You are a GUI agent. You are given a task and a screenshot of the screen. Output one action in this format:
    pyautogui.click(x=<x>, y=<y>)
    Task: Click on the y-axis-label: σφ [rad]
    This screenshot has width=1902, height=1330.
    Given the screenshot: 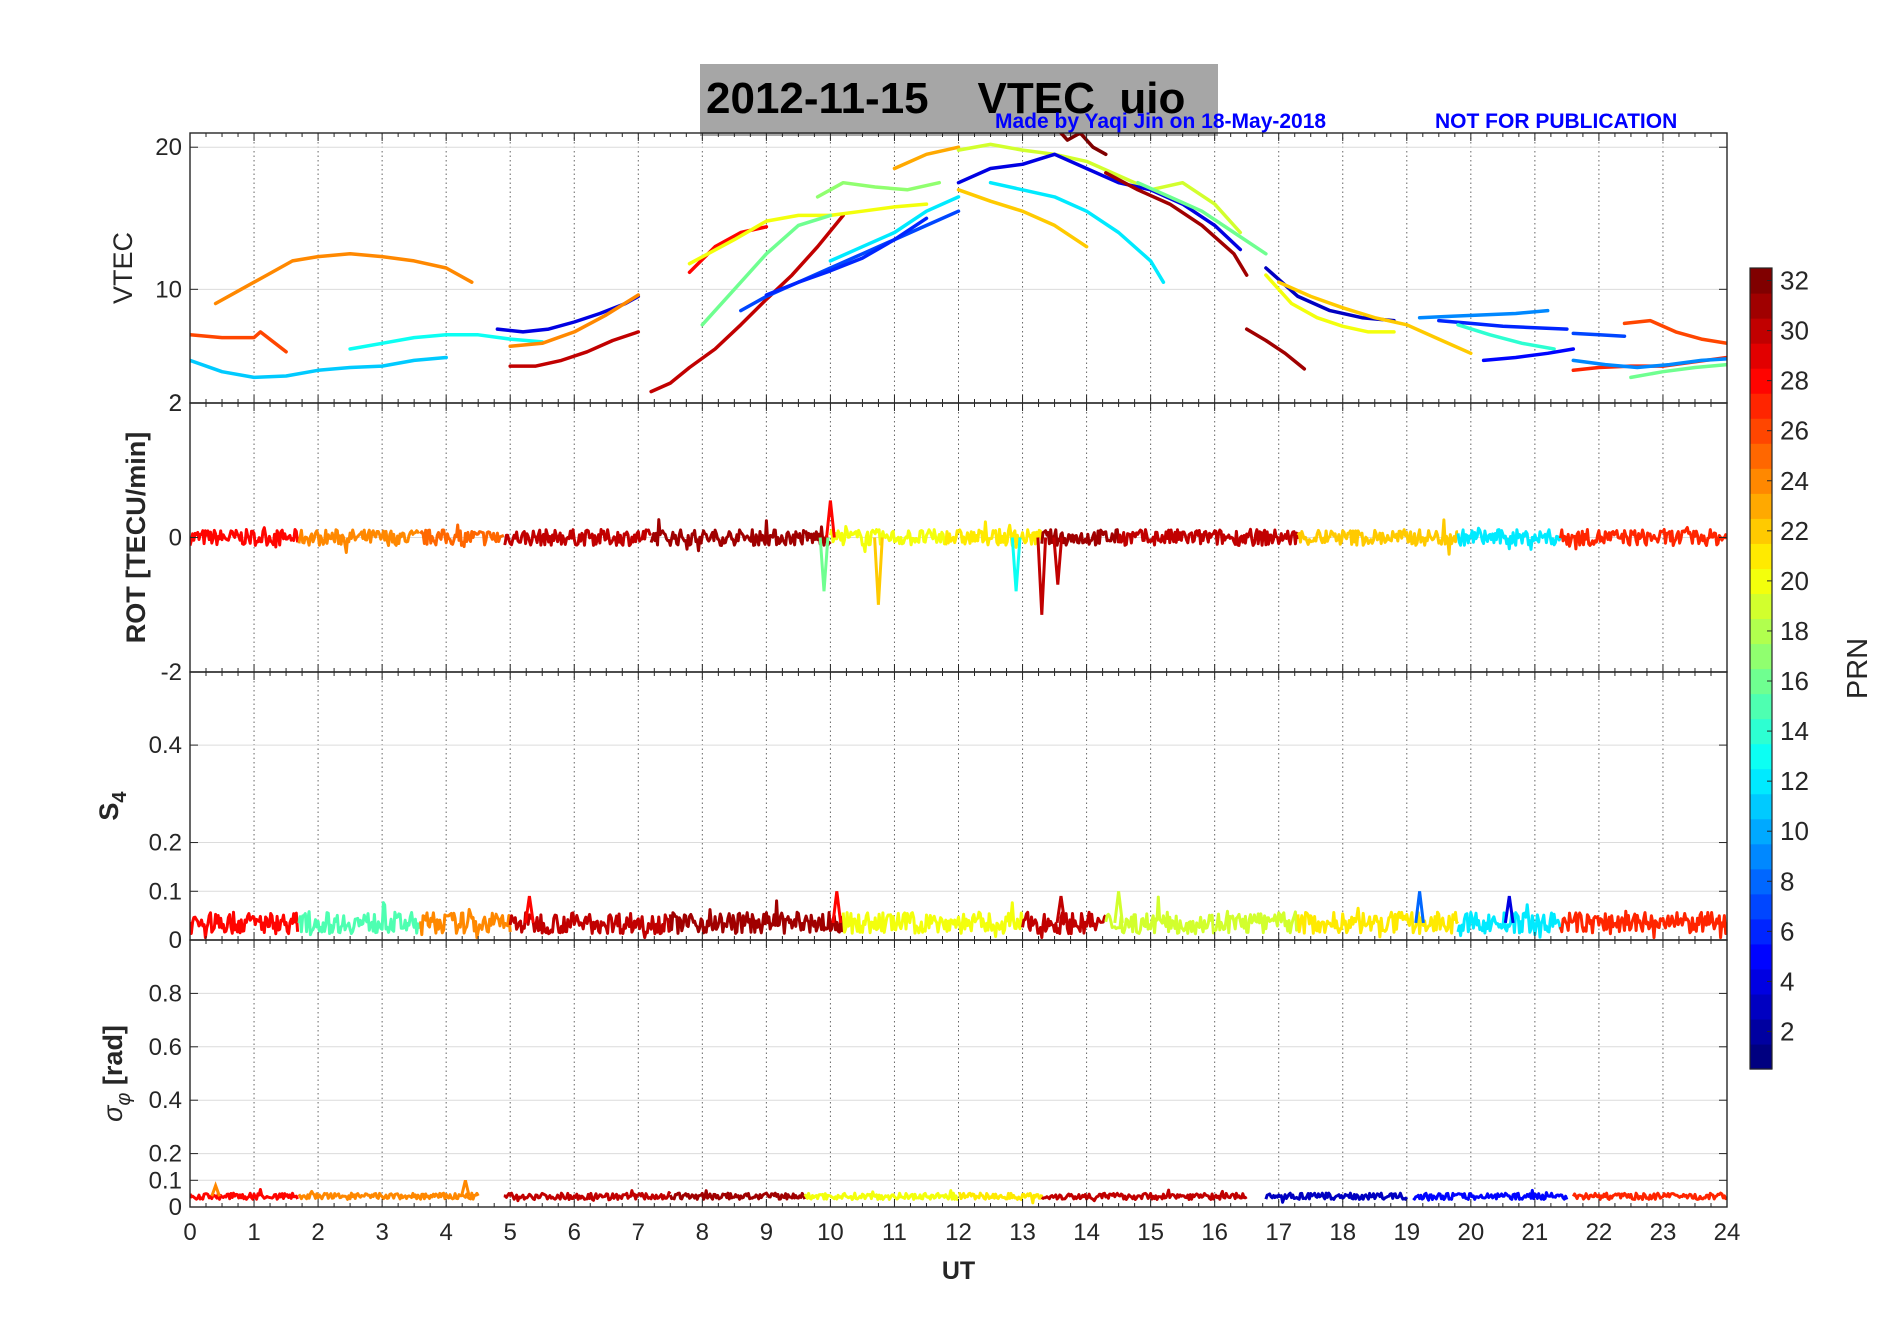 What is the action you would take?
    pyautogui.click(x=116, y=1073)
    